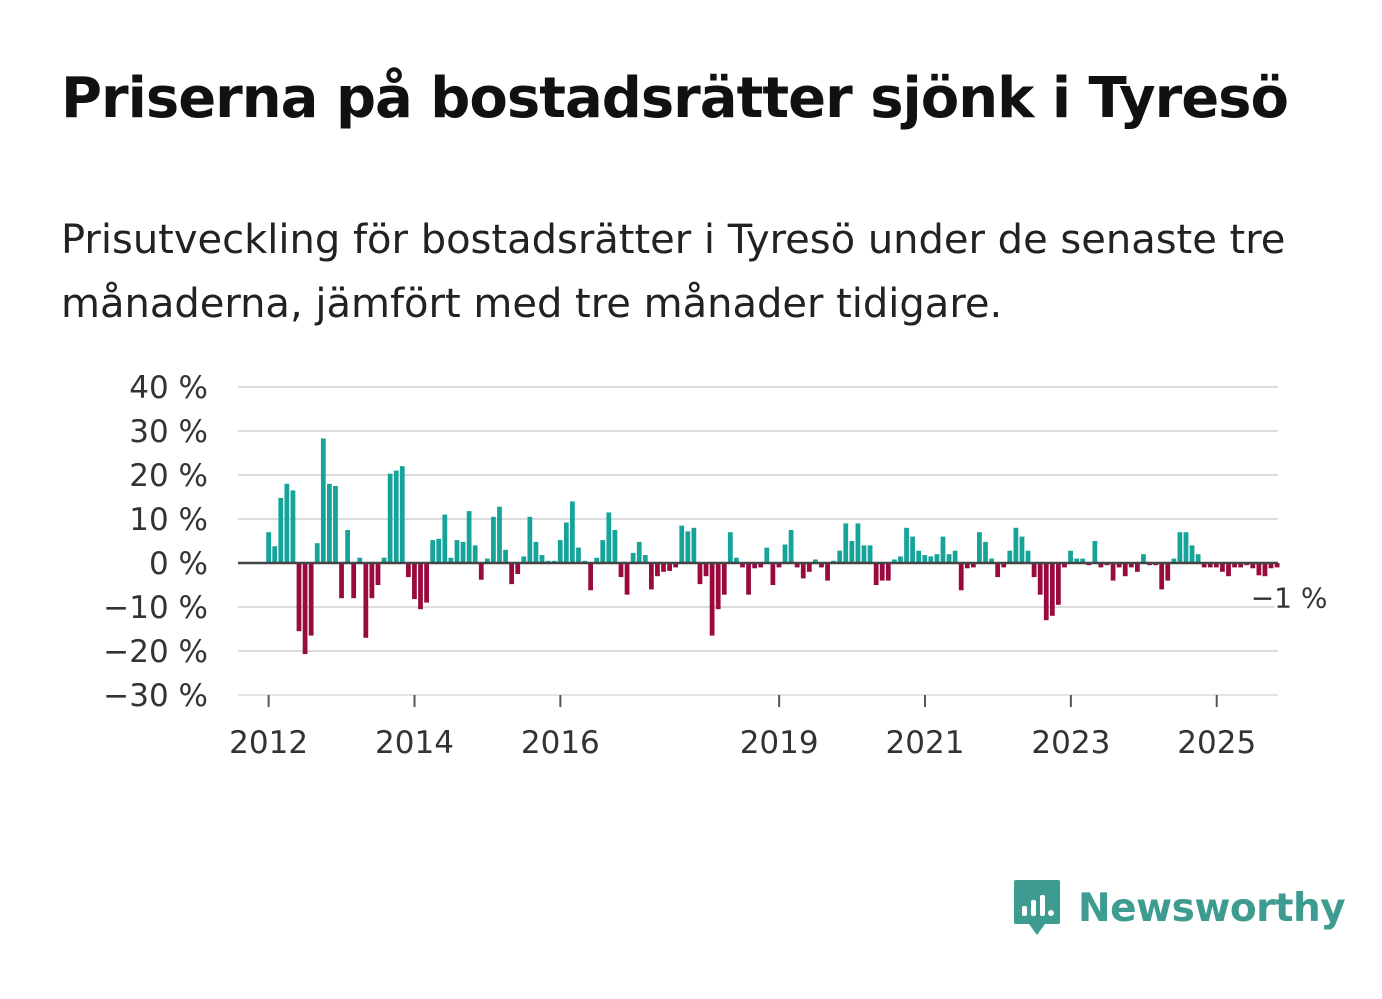  I want to click on chart-title: Priserna på bostadsrätter sjönk i Tyresö, so click(675, 98).